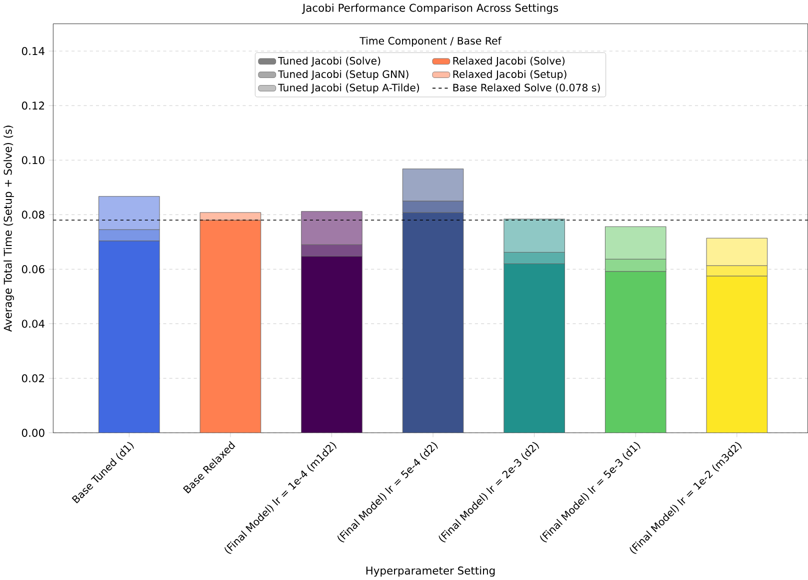  What do you see at coordinates (430, 8) in the screenshot?
I see `chart-title: Jacobi Performance Comparison Across Settings` at bounding box center [430, 8].